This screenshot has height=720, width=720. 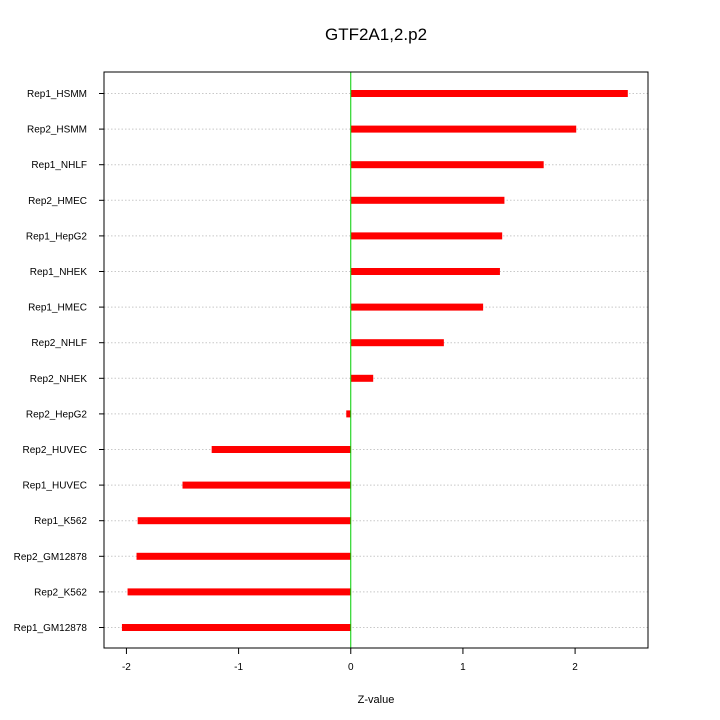 What do you see at coordinates (351, 667) in the screenshot?
I see `x-tick-label: 0` at bounding box center [351, 667].